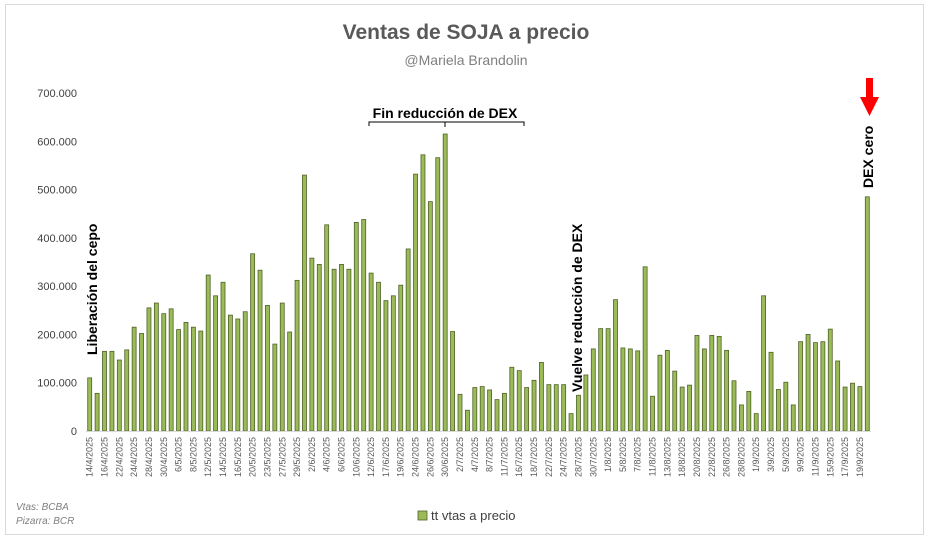 This screenshot has height=541, width=930. Describe the element at coordinates (208, 457) in the screenshot. I see `x-tick-label: 12/5/2025` at that location.